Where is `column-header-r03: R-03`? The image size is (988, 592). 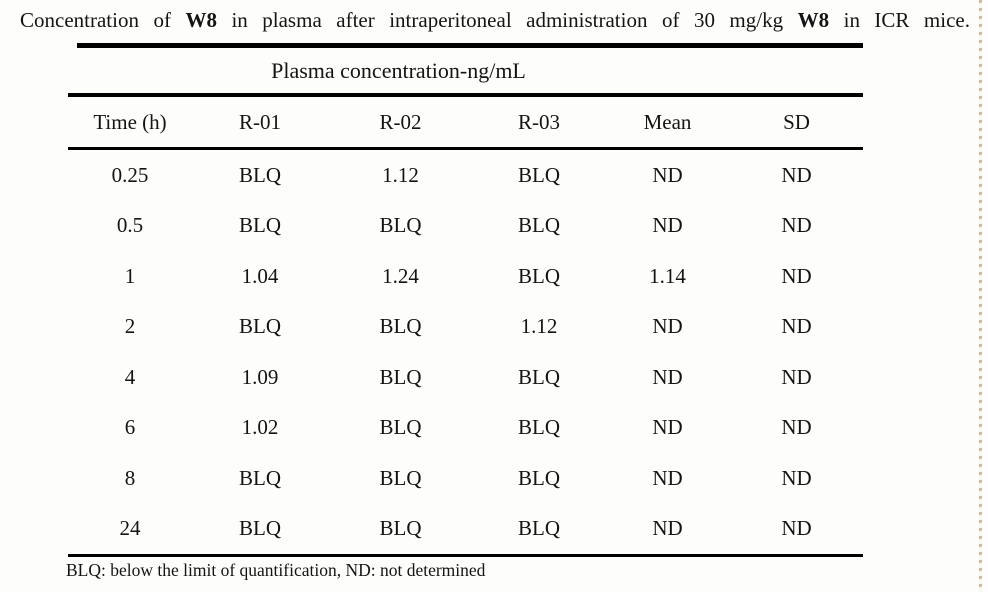
column-header-r03: R-03 is located at coordinates (539, 122).